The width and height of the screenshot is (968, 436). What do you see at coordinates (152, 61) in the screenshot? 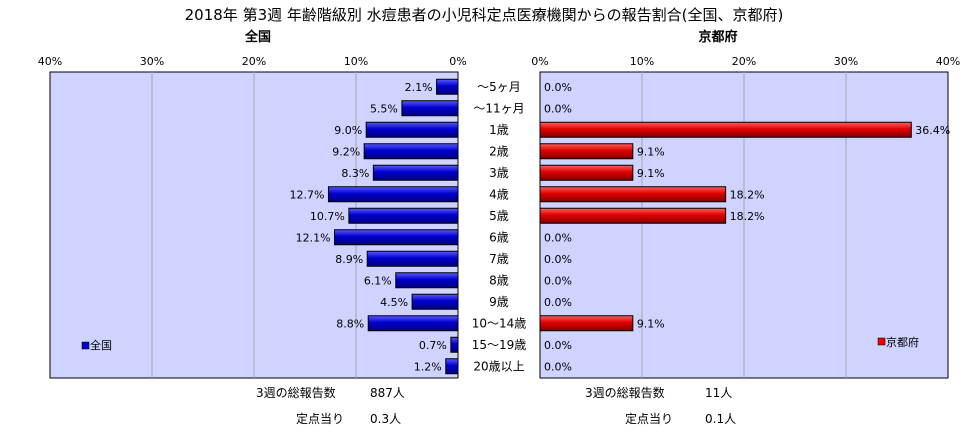
I see `left-tick-label: 30%` at bounding box center [152, 61].